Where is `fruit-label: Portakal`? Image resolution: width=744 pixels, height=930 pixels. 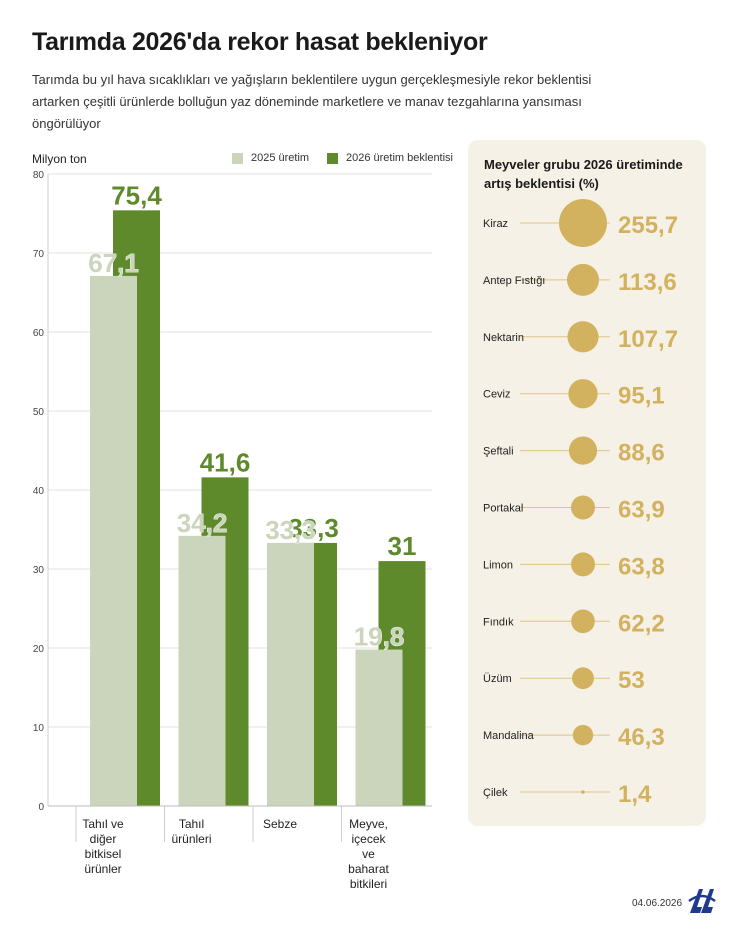 fruit-label: Portakal is located at coordinates (503, 509).